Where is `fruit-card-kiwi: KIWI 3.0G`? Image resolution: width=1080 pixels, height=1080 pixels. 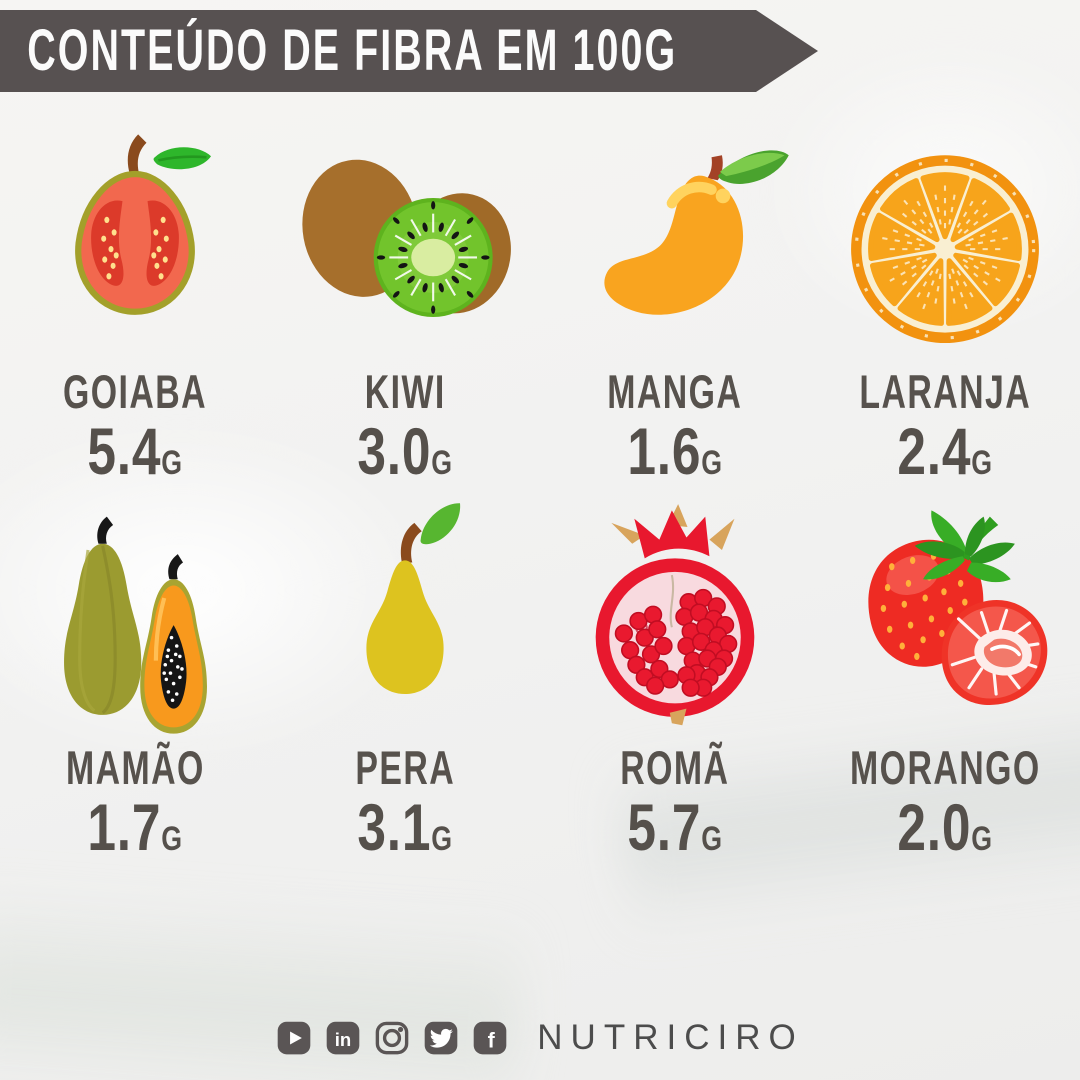
fruit-card-kiwi: KIWI 3.0G is located at coordinates (405, 307).